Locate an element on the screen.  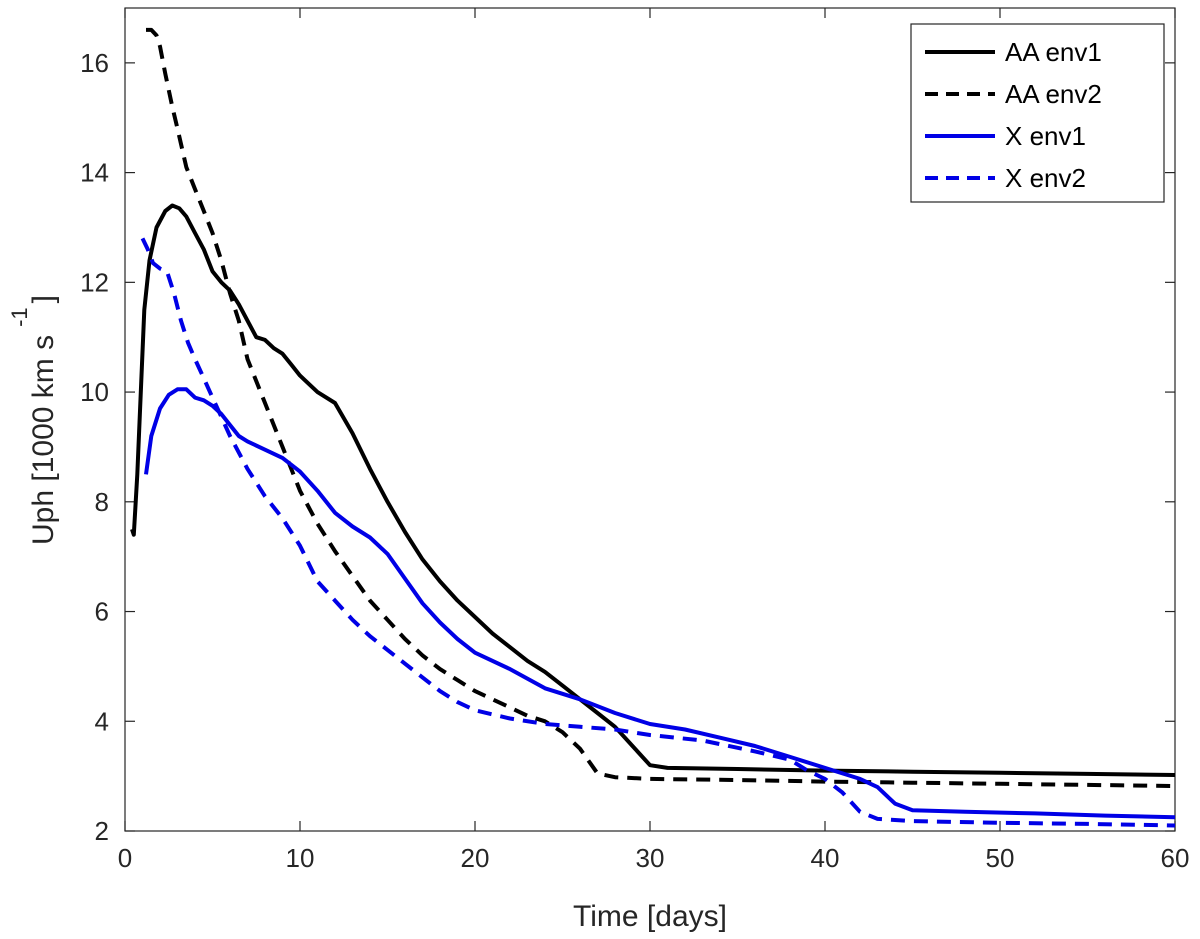
y-tick-label: 12 is located at coordinates (94, 282).